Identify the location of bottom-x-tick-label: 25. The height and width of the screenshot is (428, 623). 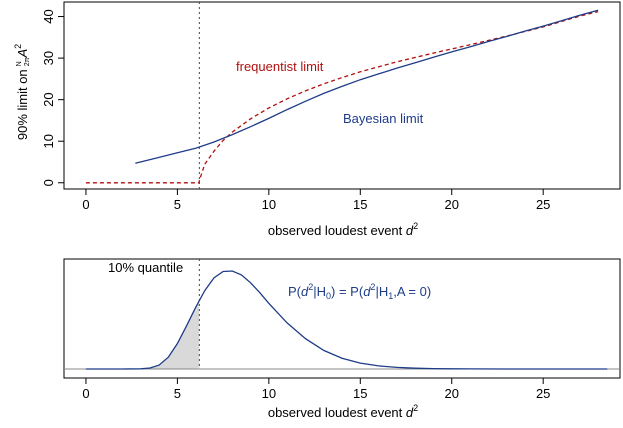
(543, 393).